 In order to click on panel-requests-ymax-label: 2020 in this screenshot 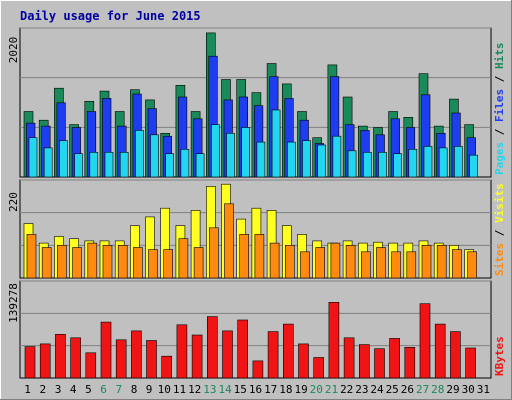, I will do `click(13, 50)`.